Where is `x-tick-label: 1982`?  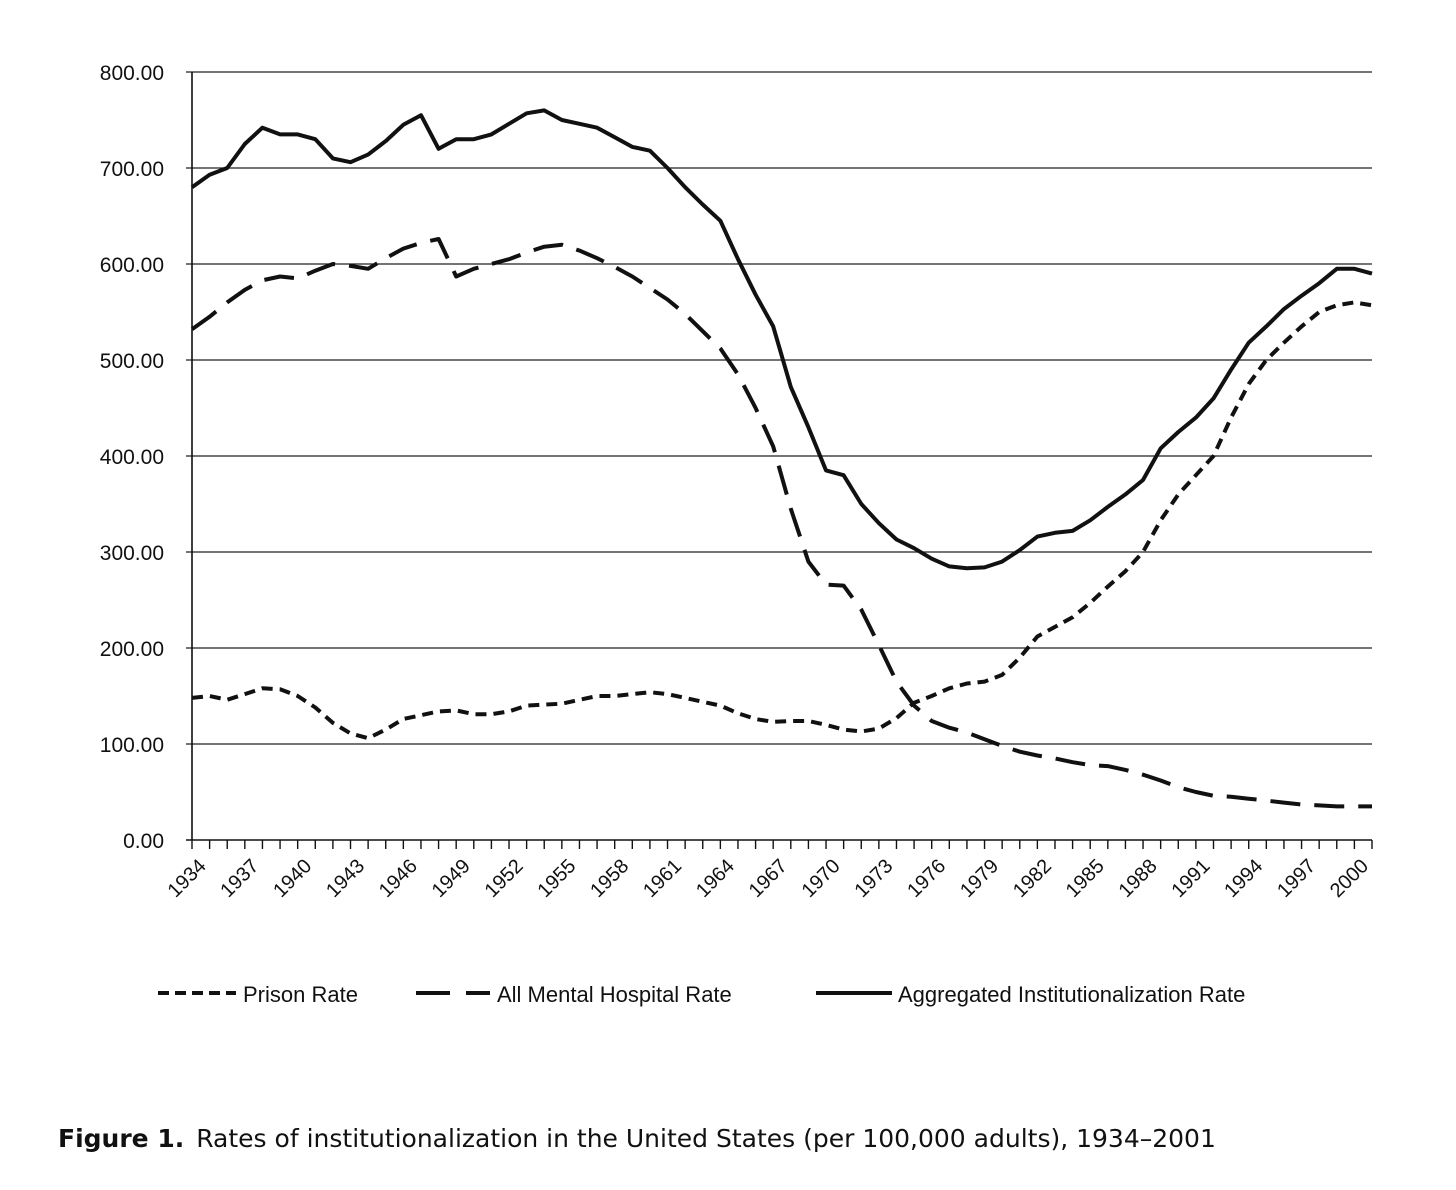
x-tick-label: 1982 is located at coordinates (1032, 878).